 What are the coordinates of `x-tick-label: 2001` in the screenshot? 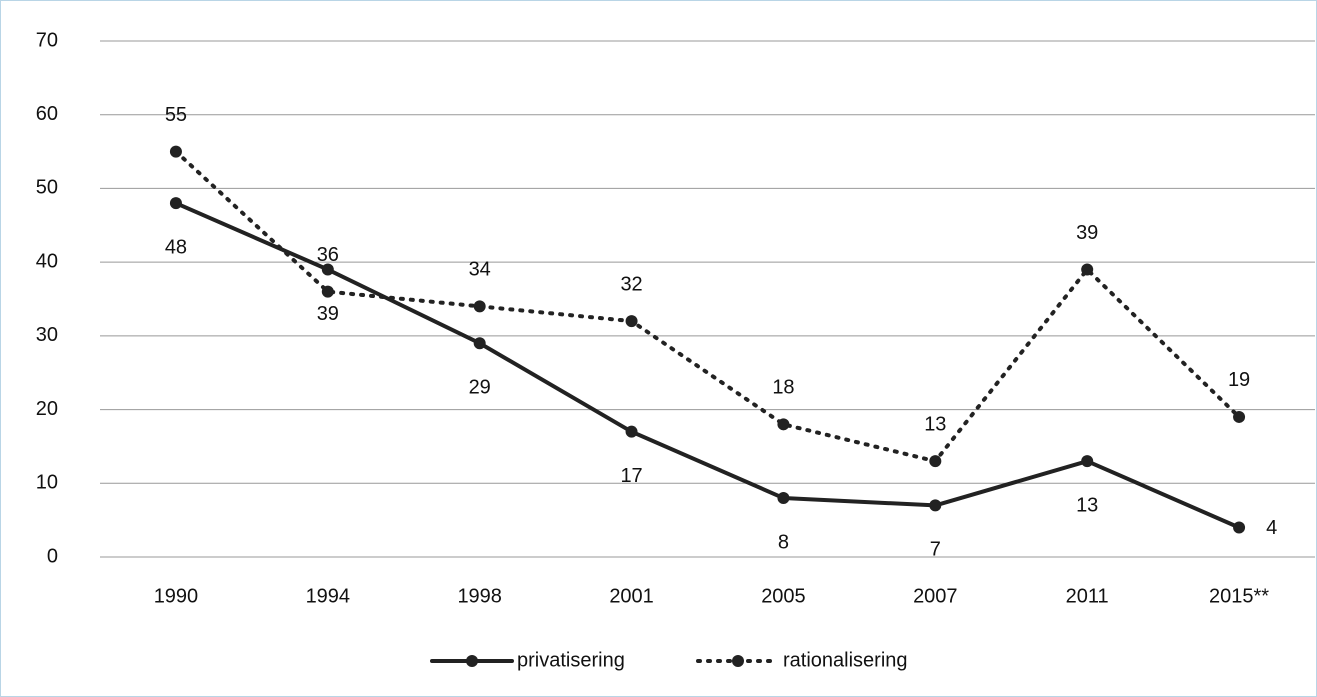 It's located at (631, 596).